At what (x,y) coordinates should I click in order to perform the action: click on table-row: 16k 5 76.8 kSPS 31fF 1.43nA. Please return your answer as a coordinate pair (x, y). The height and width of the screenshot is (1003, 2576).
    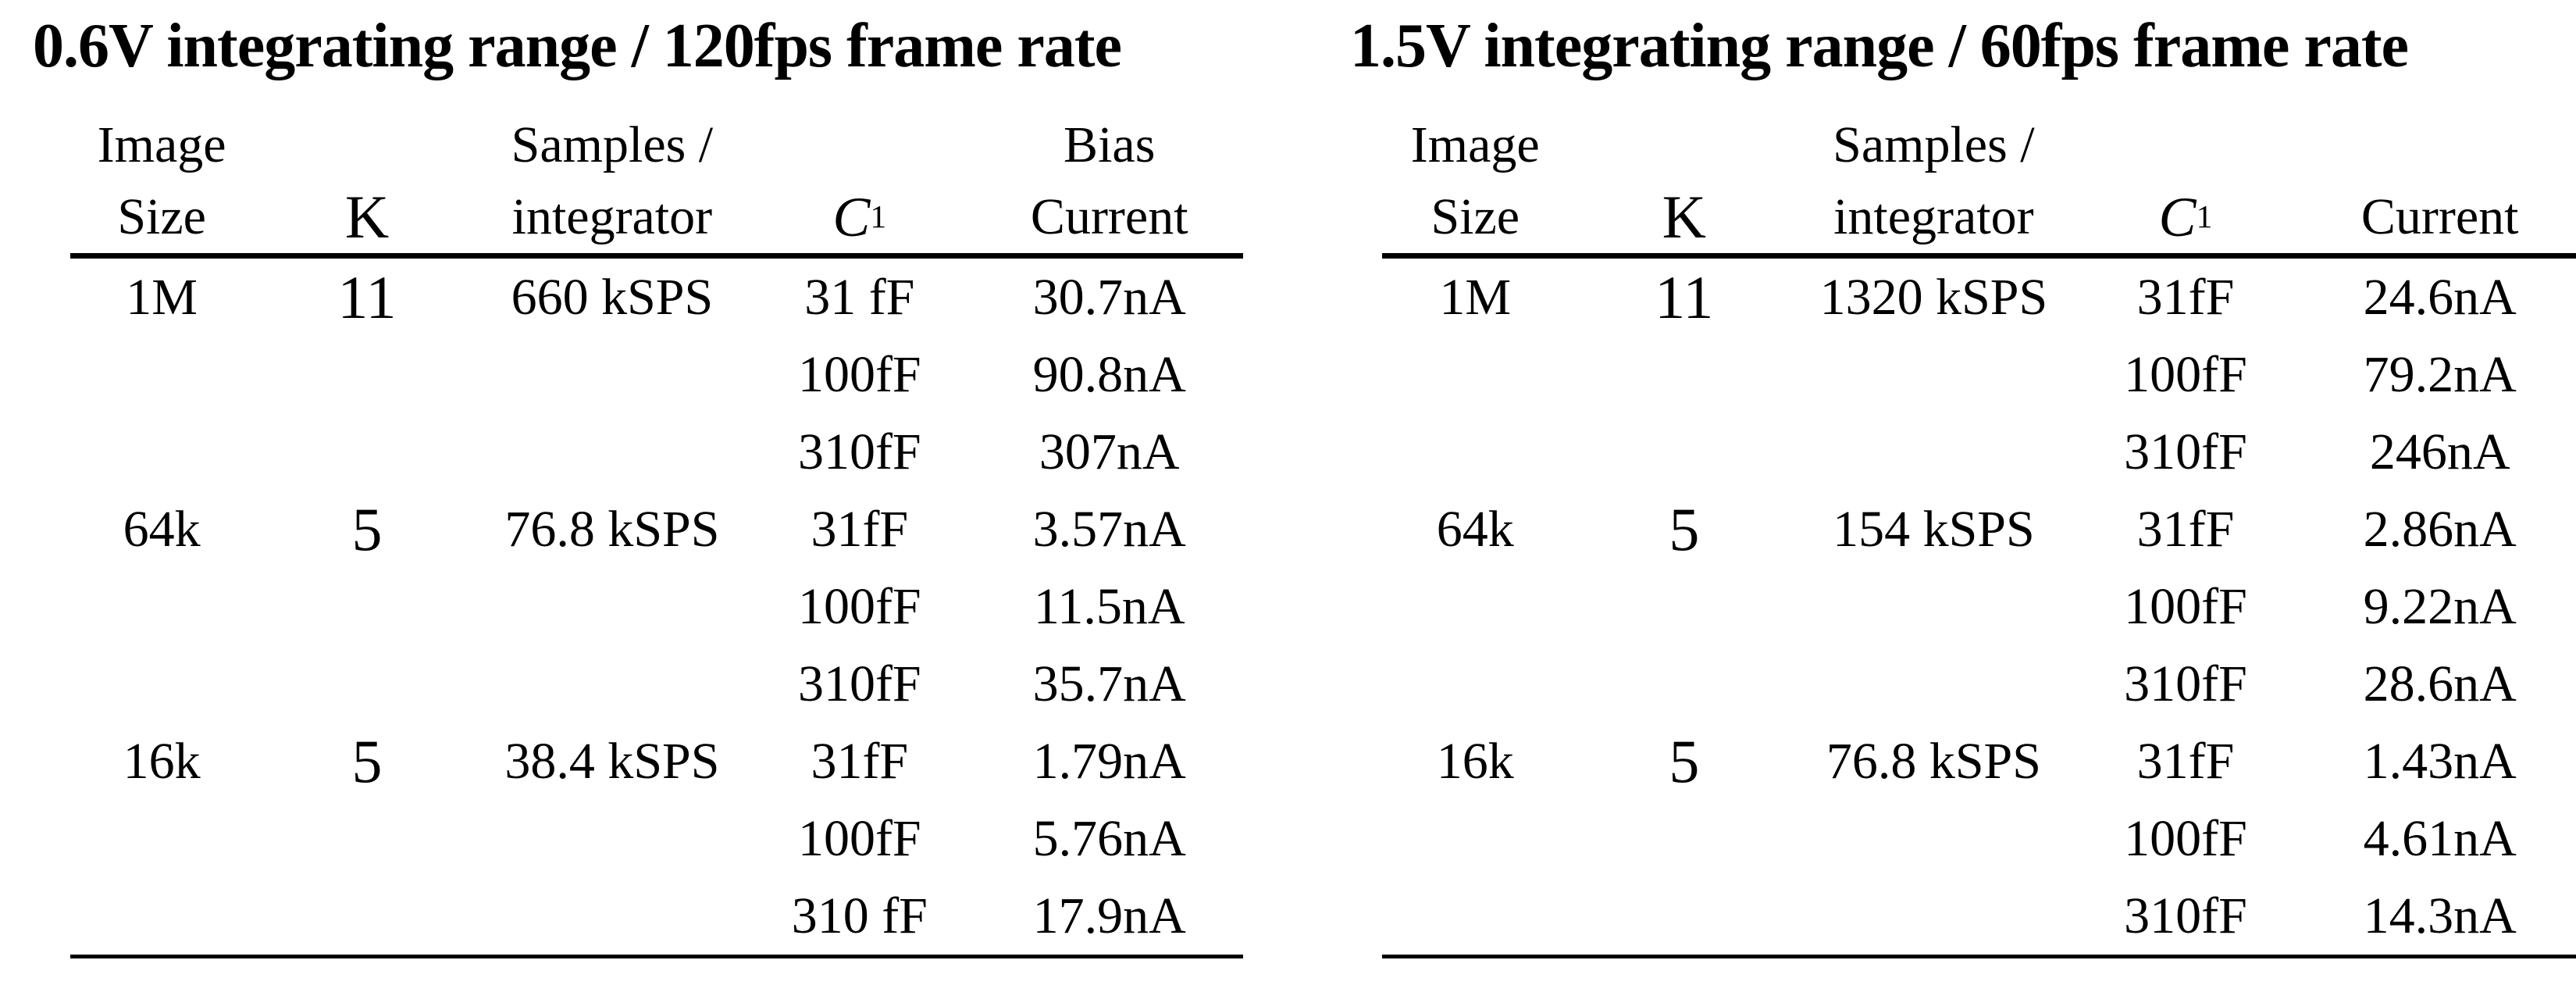
    Looking at the image, I should click on (1979, 761).